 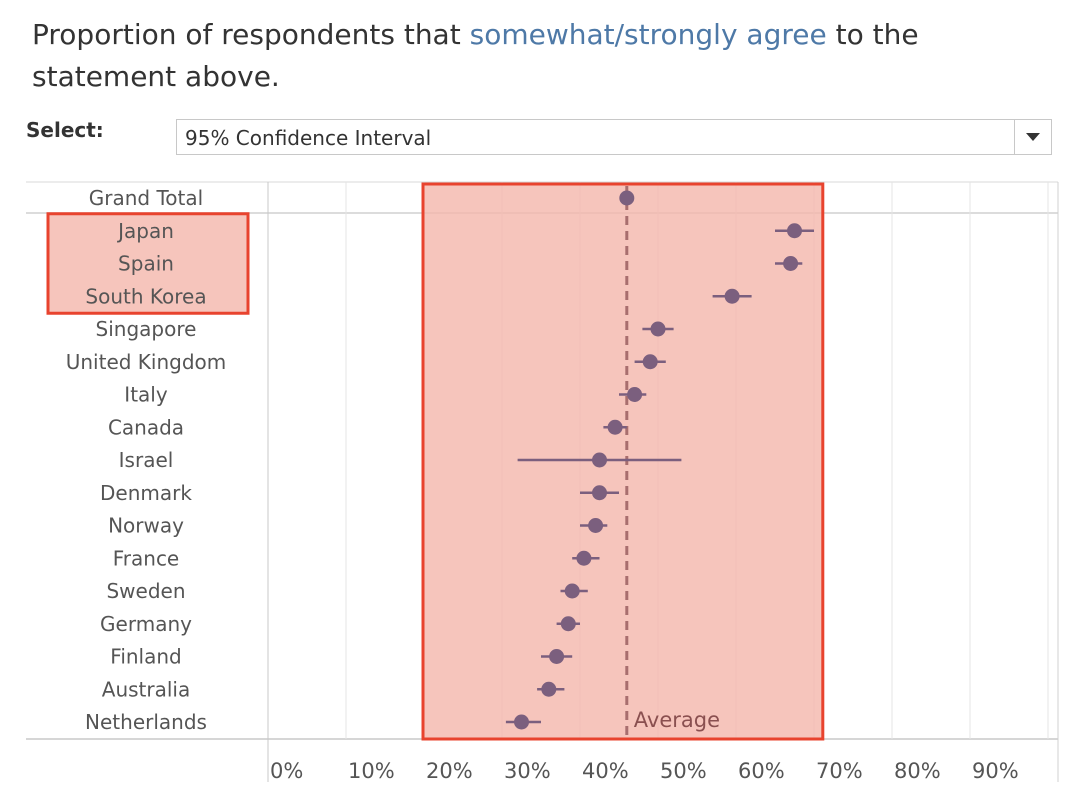 I want to click on category-label: Sweden, so click(x=145, y=591).